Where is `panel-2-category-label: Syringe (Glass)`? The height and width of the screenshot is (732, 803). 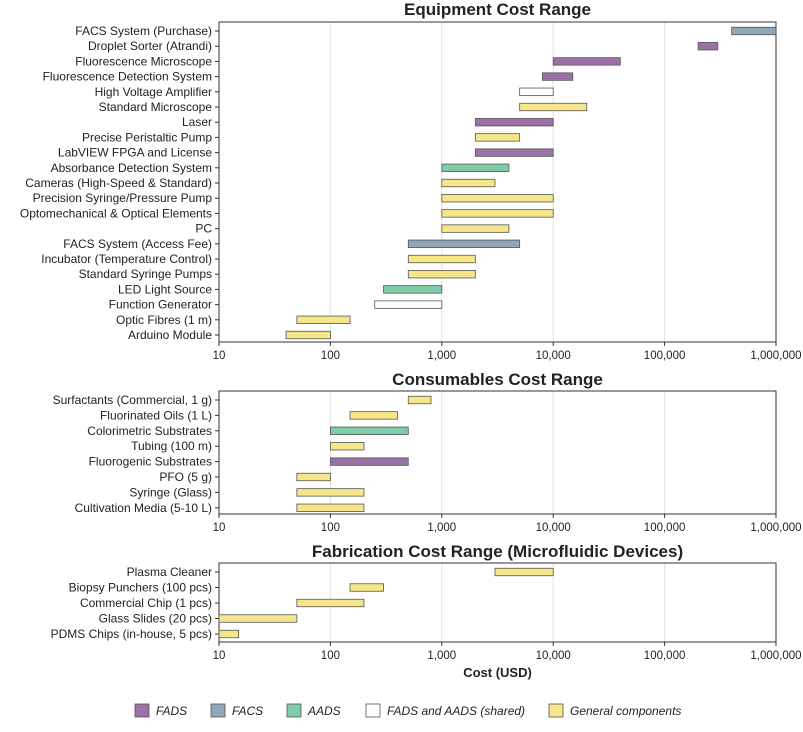
panel-2-category-label: Syringe (Glass) is located at coordinates (170, 492).